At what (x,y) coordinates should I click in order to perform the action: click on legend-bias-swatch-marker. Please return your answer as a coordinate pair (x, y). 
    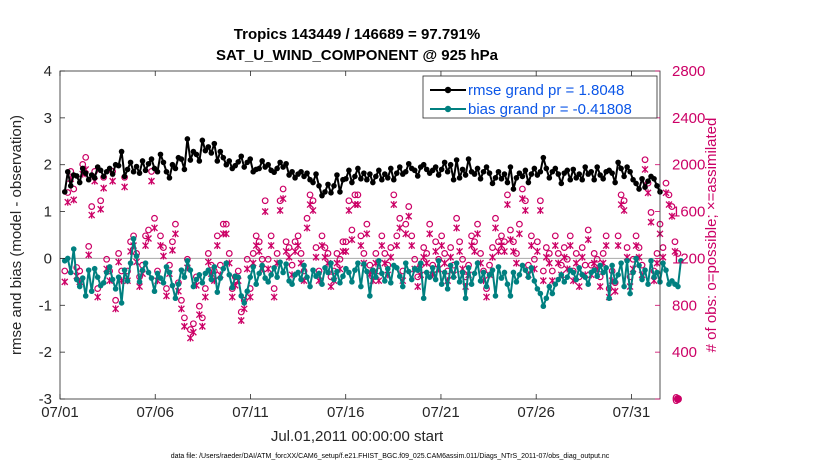
    Looking at the image, I should click on (448, 109).